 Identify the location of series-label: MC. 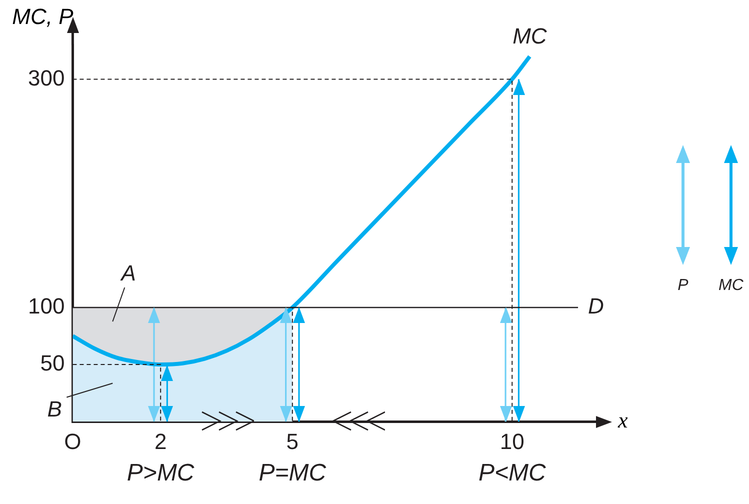
(529, 36).